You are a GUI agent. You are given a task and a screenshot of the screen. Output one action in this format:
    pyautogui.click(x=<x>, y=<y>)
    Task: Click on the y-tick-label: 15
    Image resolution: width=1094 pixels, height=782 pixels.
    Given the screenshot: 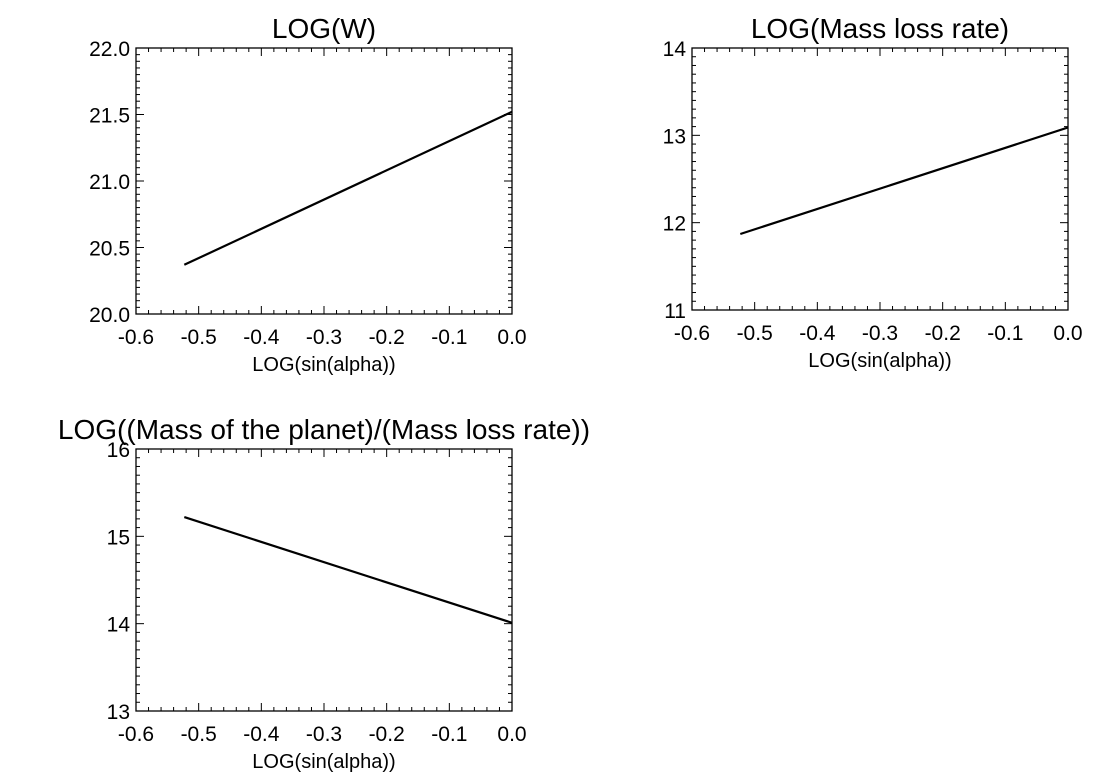 What is the action you would take?
    pyautogui.click(x=118, y=537)
    